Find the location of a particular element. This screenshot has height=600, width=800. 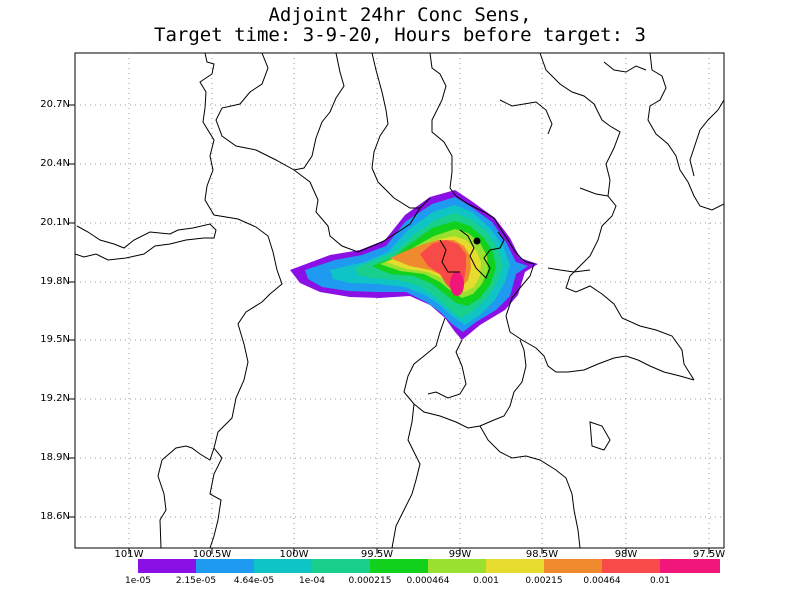

colorbar-label: 1e-05 is located at coordinates (138, 581).